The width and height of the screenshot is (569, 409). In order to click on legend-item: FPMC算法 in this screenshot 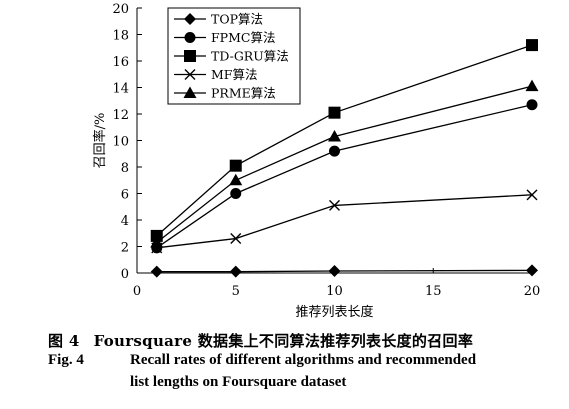, I will do `click(224, 37)`.